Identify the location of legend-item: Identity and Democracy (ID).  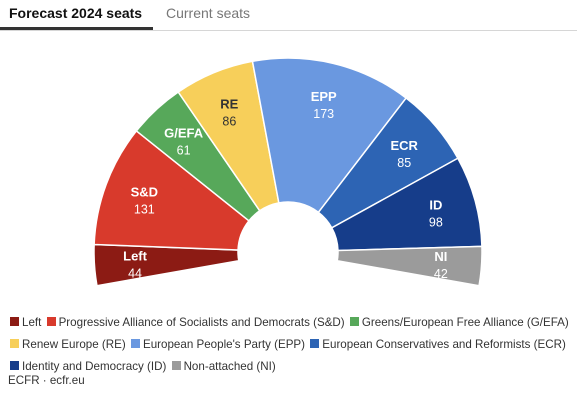
(87, 366).